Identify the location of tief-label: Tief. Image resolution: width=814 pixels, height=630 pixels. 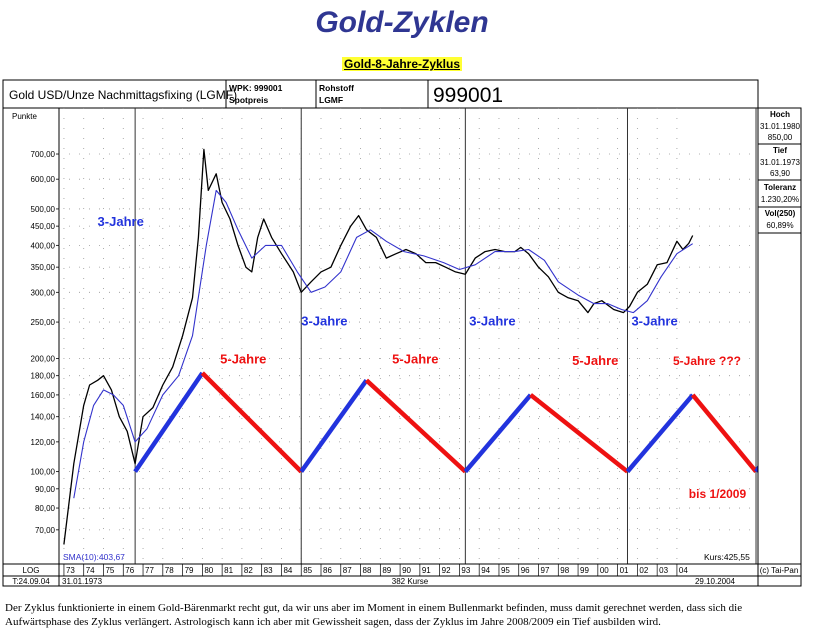
(780, 150).